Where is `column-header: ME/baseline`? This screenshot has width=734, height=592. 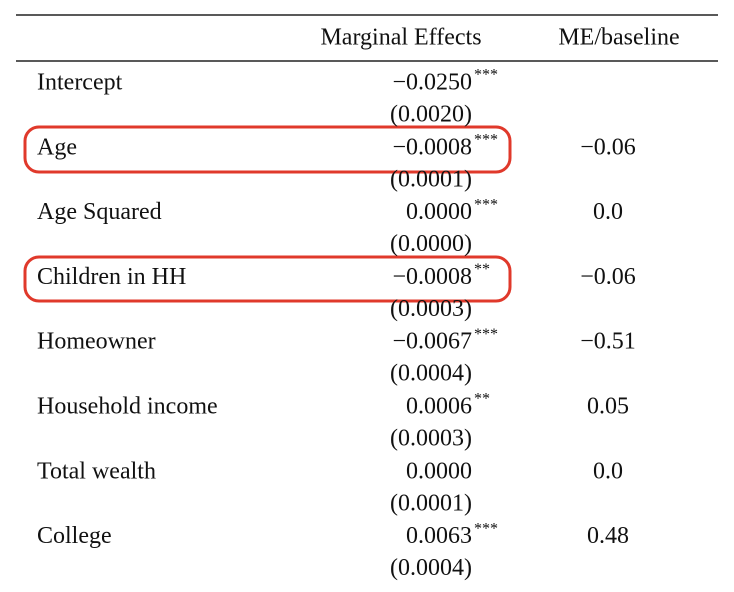 column-header: ME/baseline is located at coordinates (618, 38).